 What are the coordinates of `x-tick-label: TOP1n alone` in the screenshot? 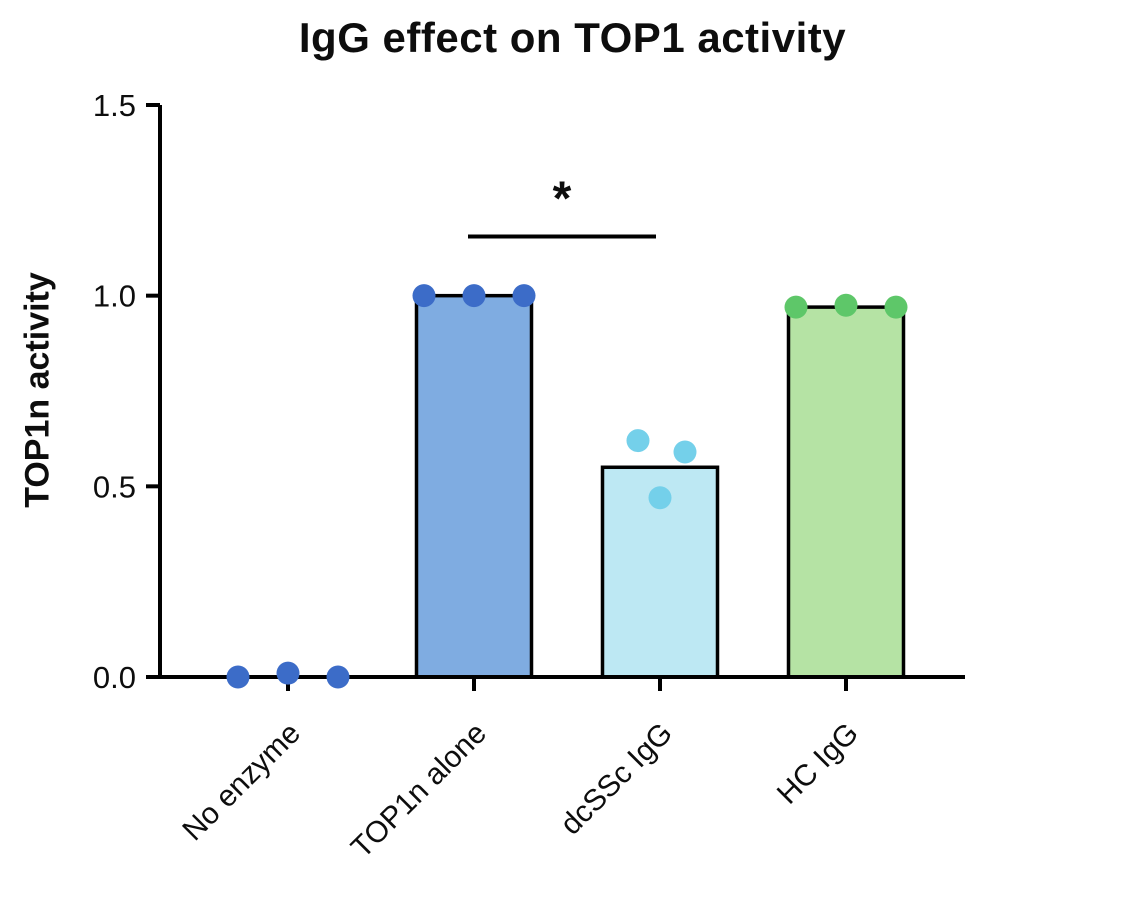 It's located at (419, 791).